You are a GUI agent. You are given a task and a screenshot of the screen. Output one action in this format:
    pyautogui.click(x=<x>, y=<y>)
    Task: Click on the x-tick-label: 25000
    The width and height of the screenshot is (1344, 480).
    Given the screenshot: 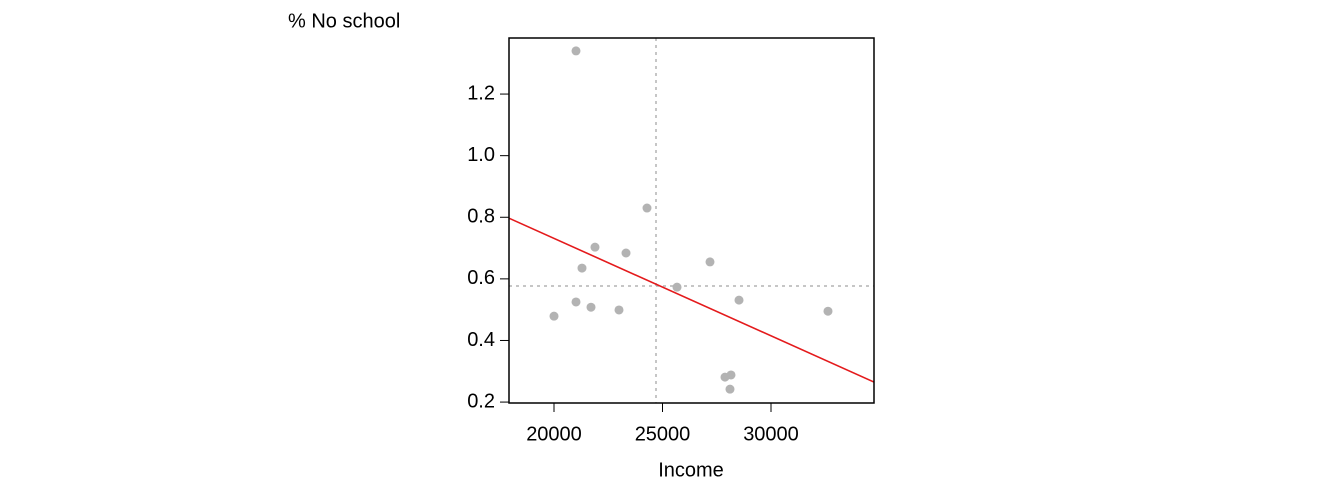 What is the action you would take?
    pyautogui.click(x=663, y=434)
    